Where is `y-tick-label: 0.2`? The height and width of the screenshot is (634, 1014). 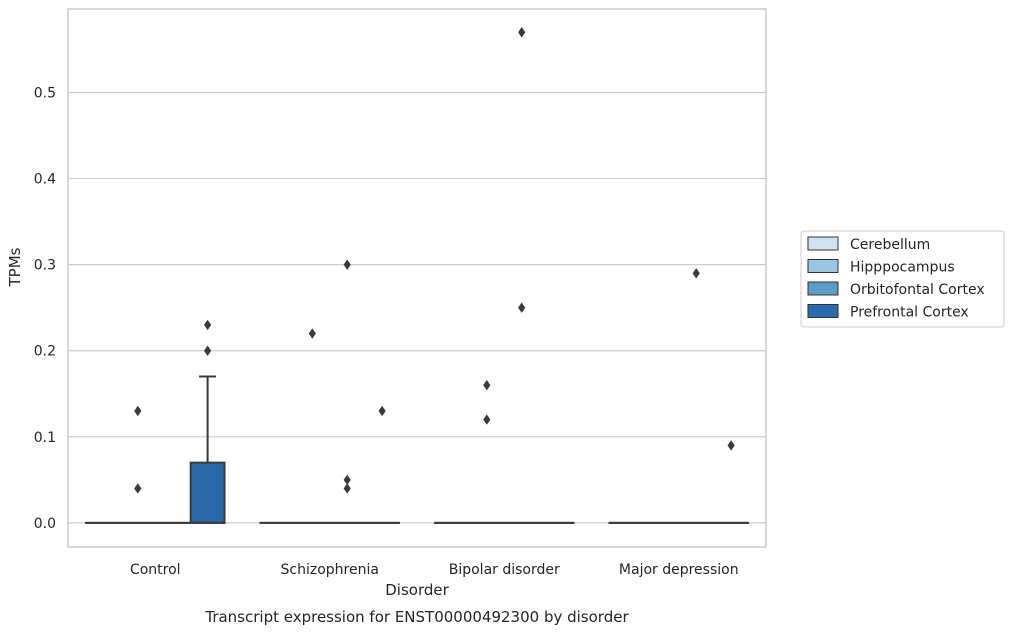 y-tick-label: 0.2 is located at coordinates (45, 352).